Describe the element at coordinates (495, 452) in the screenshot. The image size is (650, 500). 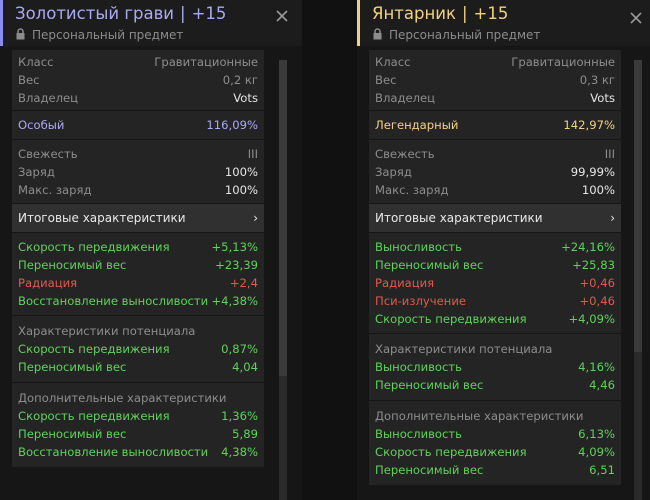
I see `stat-row: Скорость передвижения 4,09%` at that location.